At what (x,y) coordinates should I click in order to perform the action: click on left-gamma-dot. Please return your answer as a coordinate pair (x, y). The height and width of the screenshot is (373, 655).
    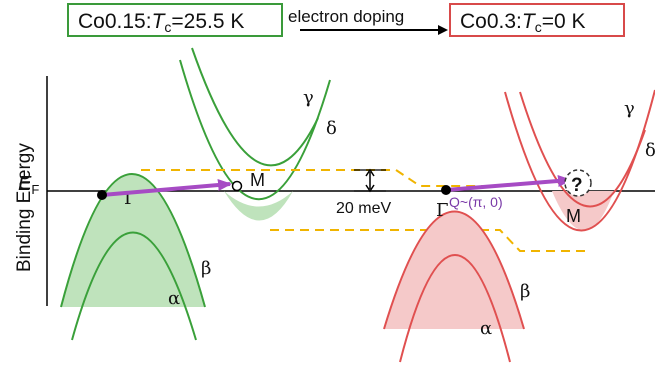
    Looking at the image, I should click on (102, 195).